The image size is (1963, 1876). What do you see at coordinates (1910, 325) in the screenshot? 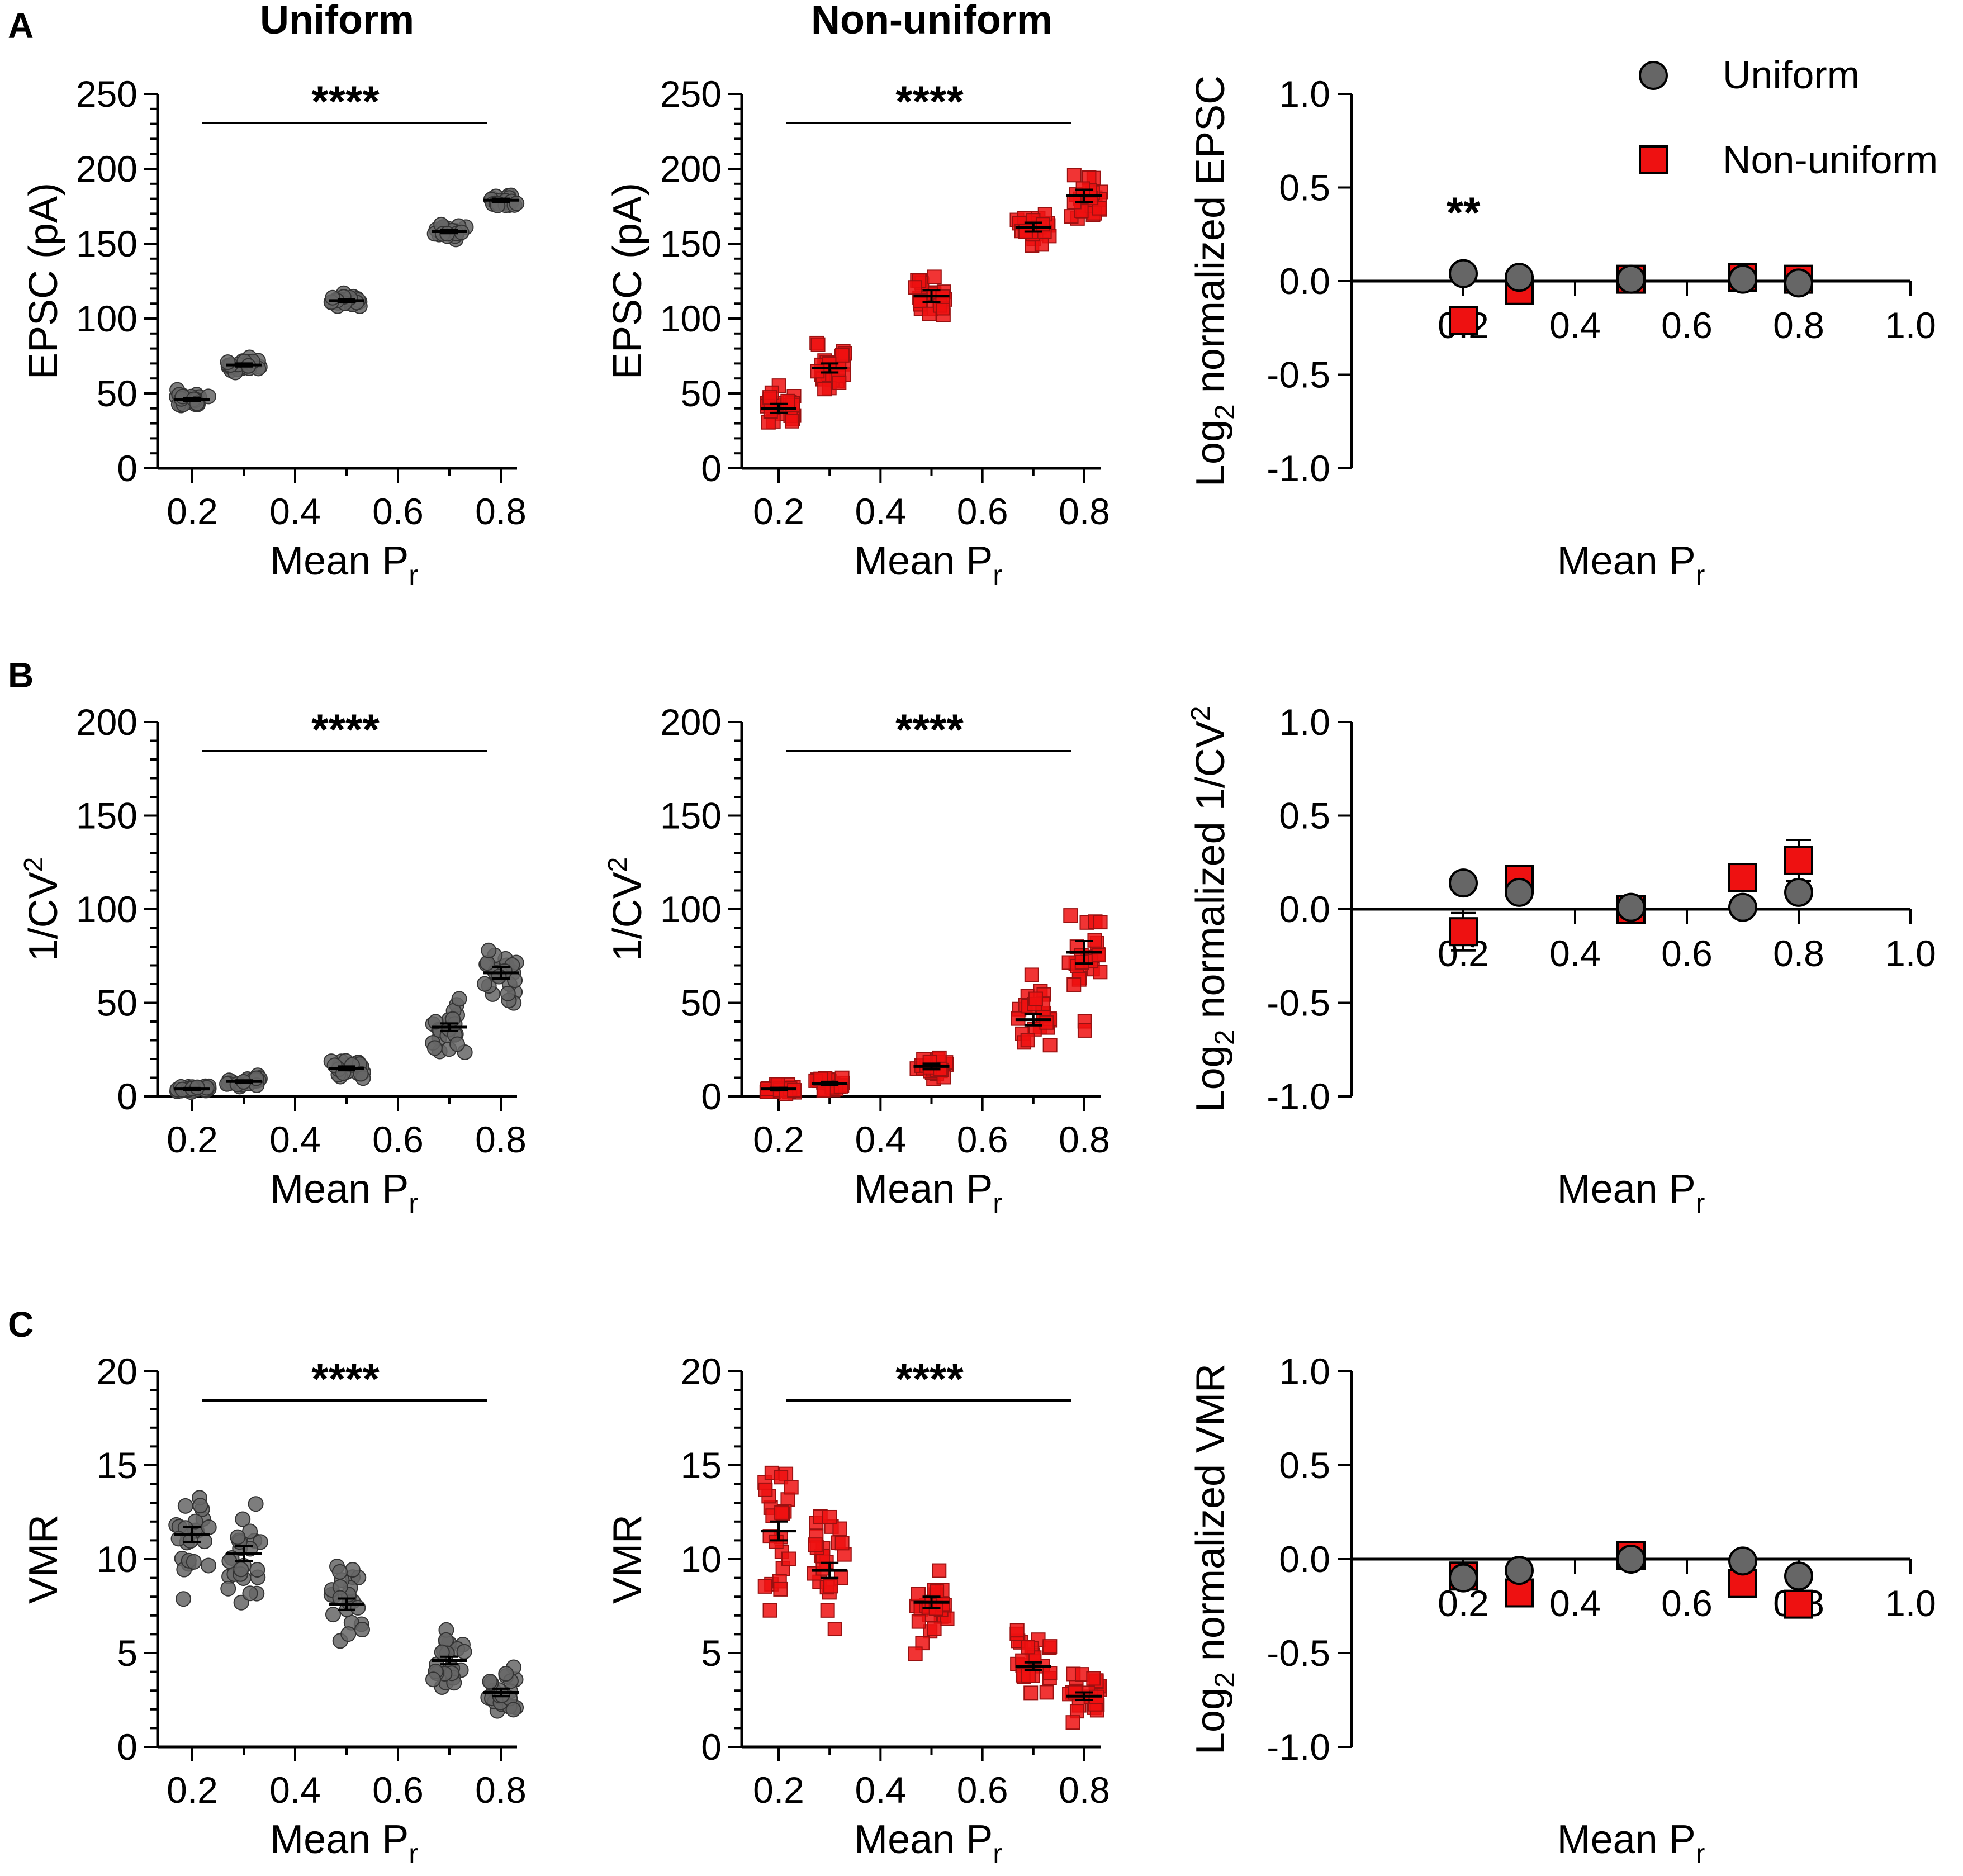
I see `x-tick-label: 1.0` at bounding box center [1910, 325].